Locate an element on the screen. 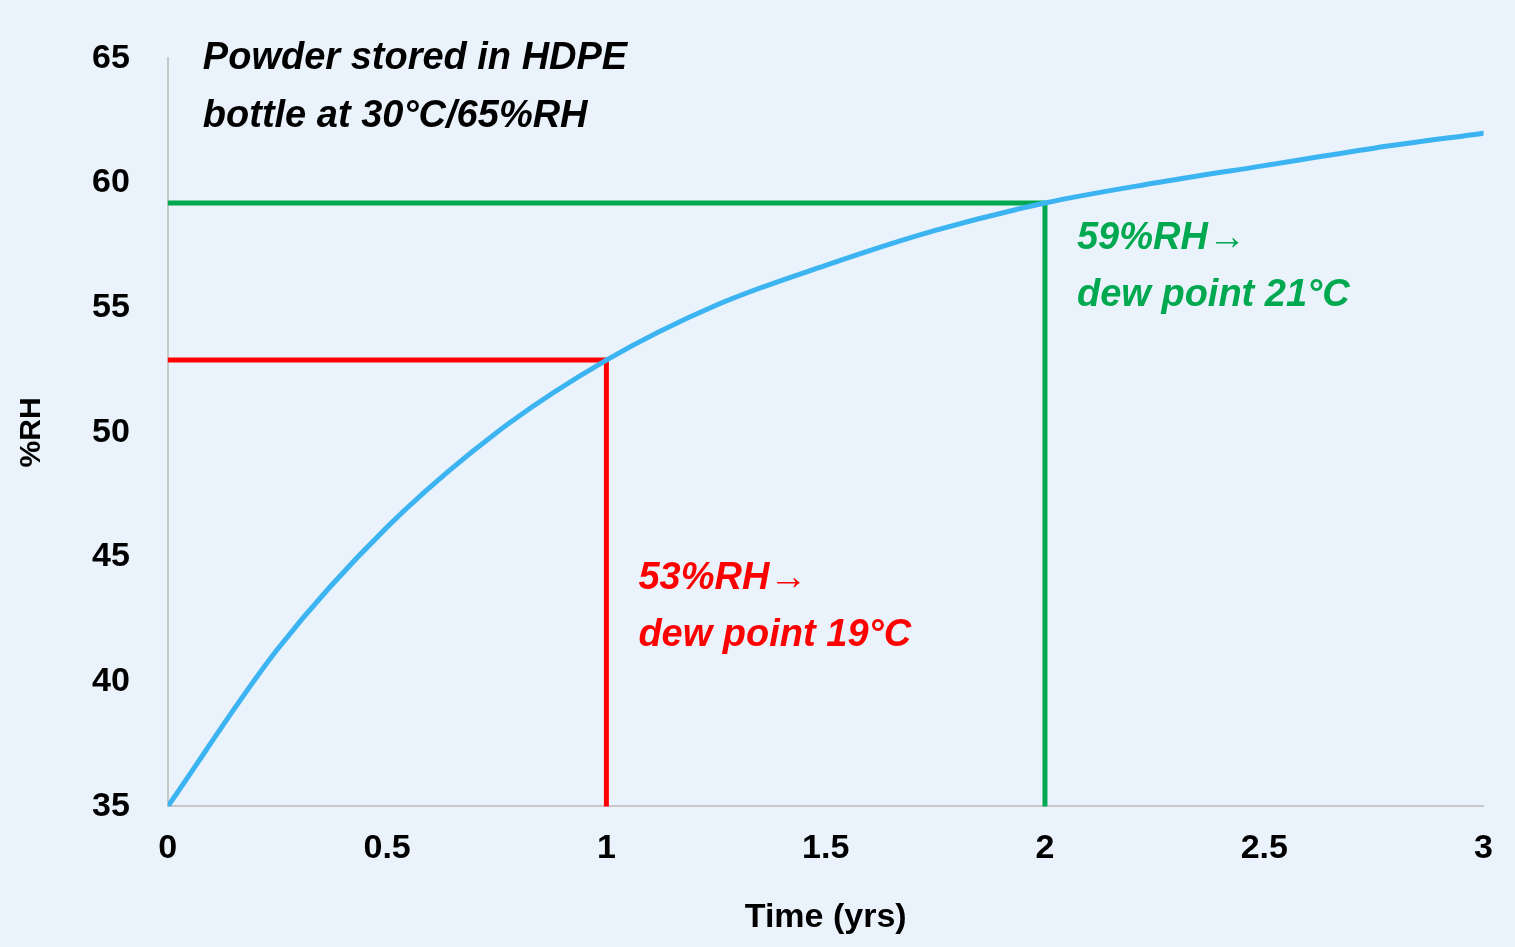 The image size is (1515, 947). x-tick-label: 0 is located at coordinates (168, 846).